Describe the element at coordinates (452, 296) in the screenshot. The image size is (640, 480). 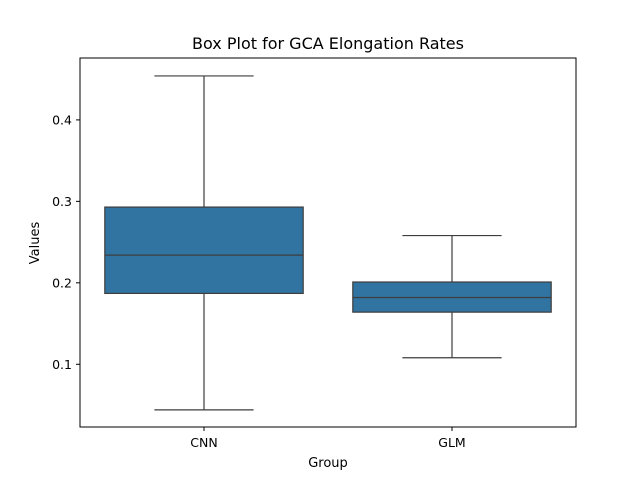
I see `box-glm` at that location.